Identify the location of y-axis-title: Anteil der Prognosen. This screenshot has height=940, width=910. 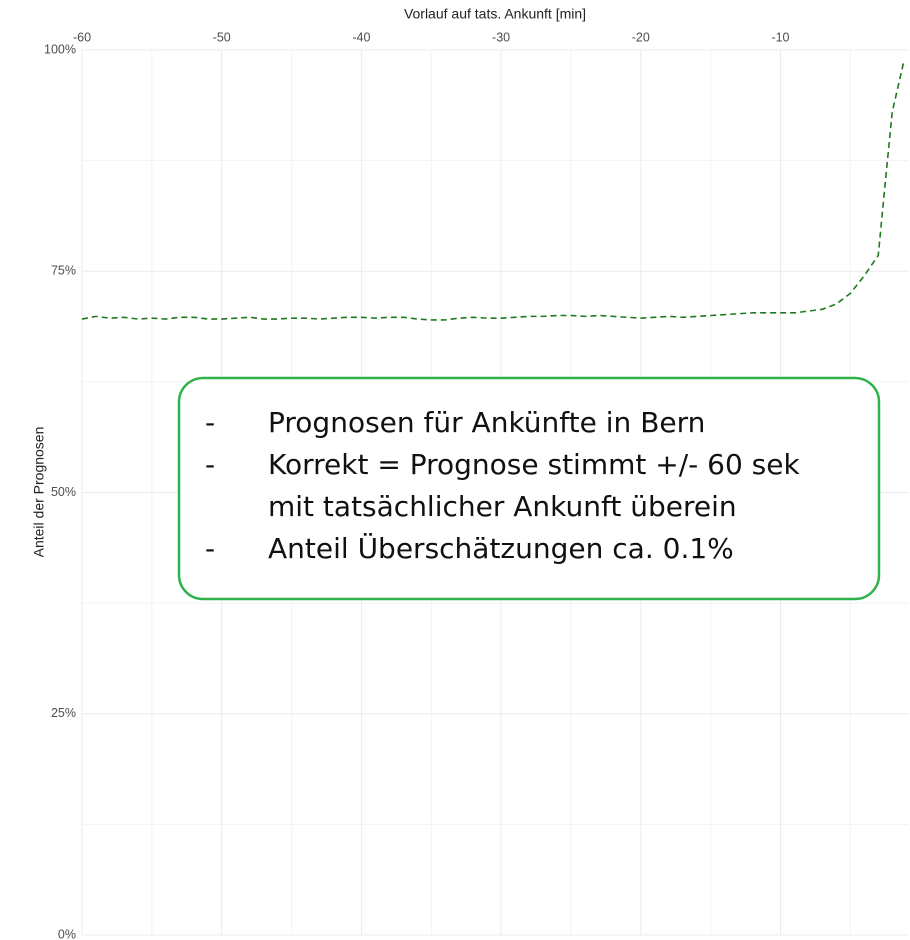
(39, 492).